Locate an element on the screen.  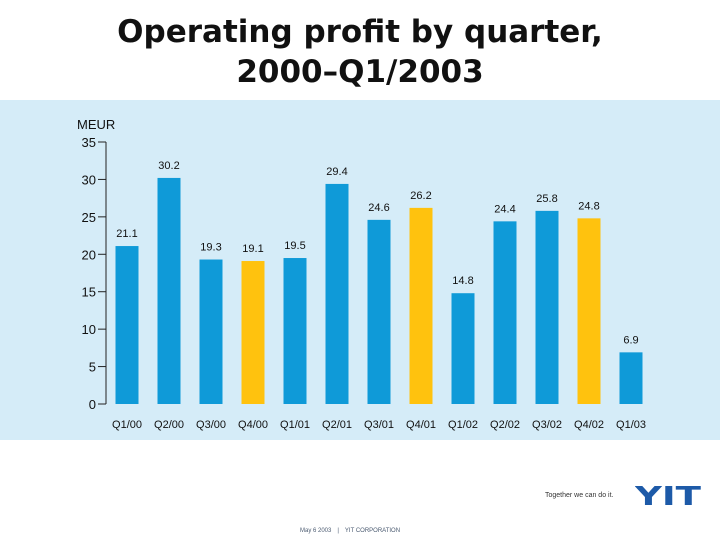
x-tick-label: Q1/02 is located at coordinates (463, 425).